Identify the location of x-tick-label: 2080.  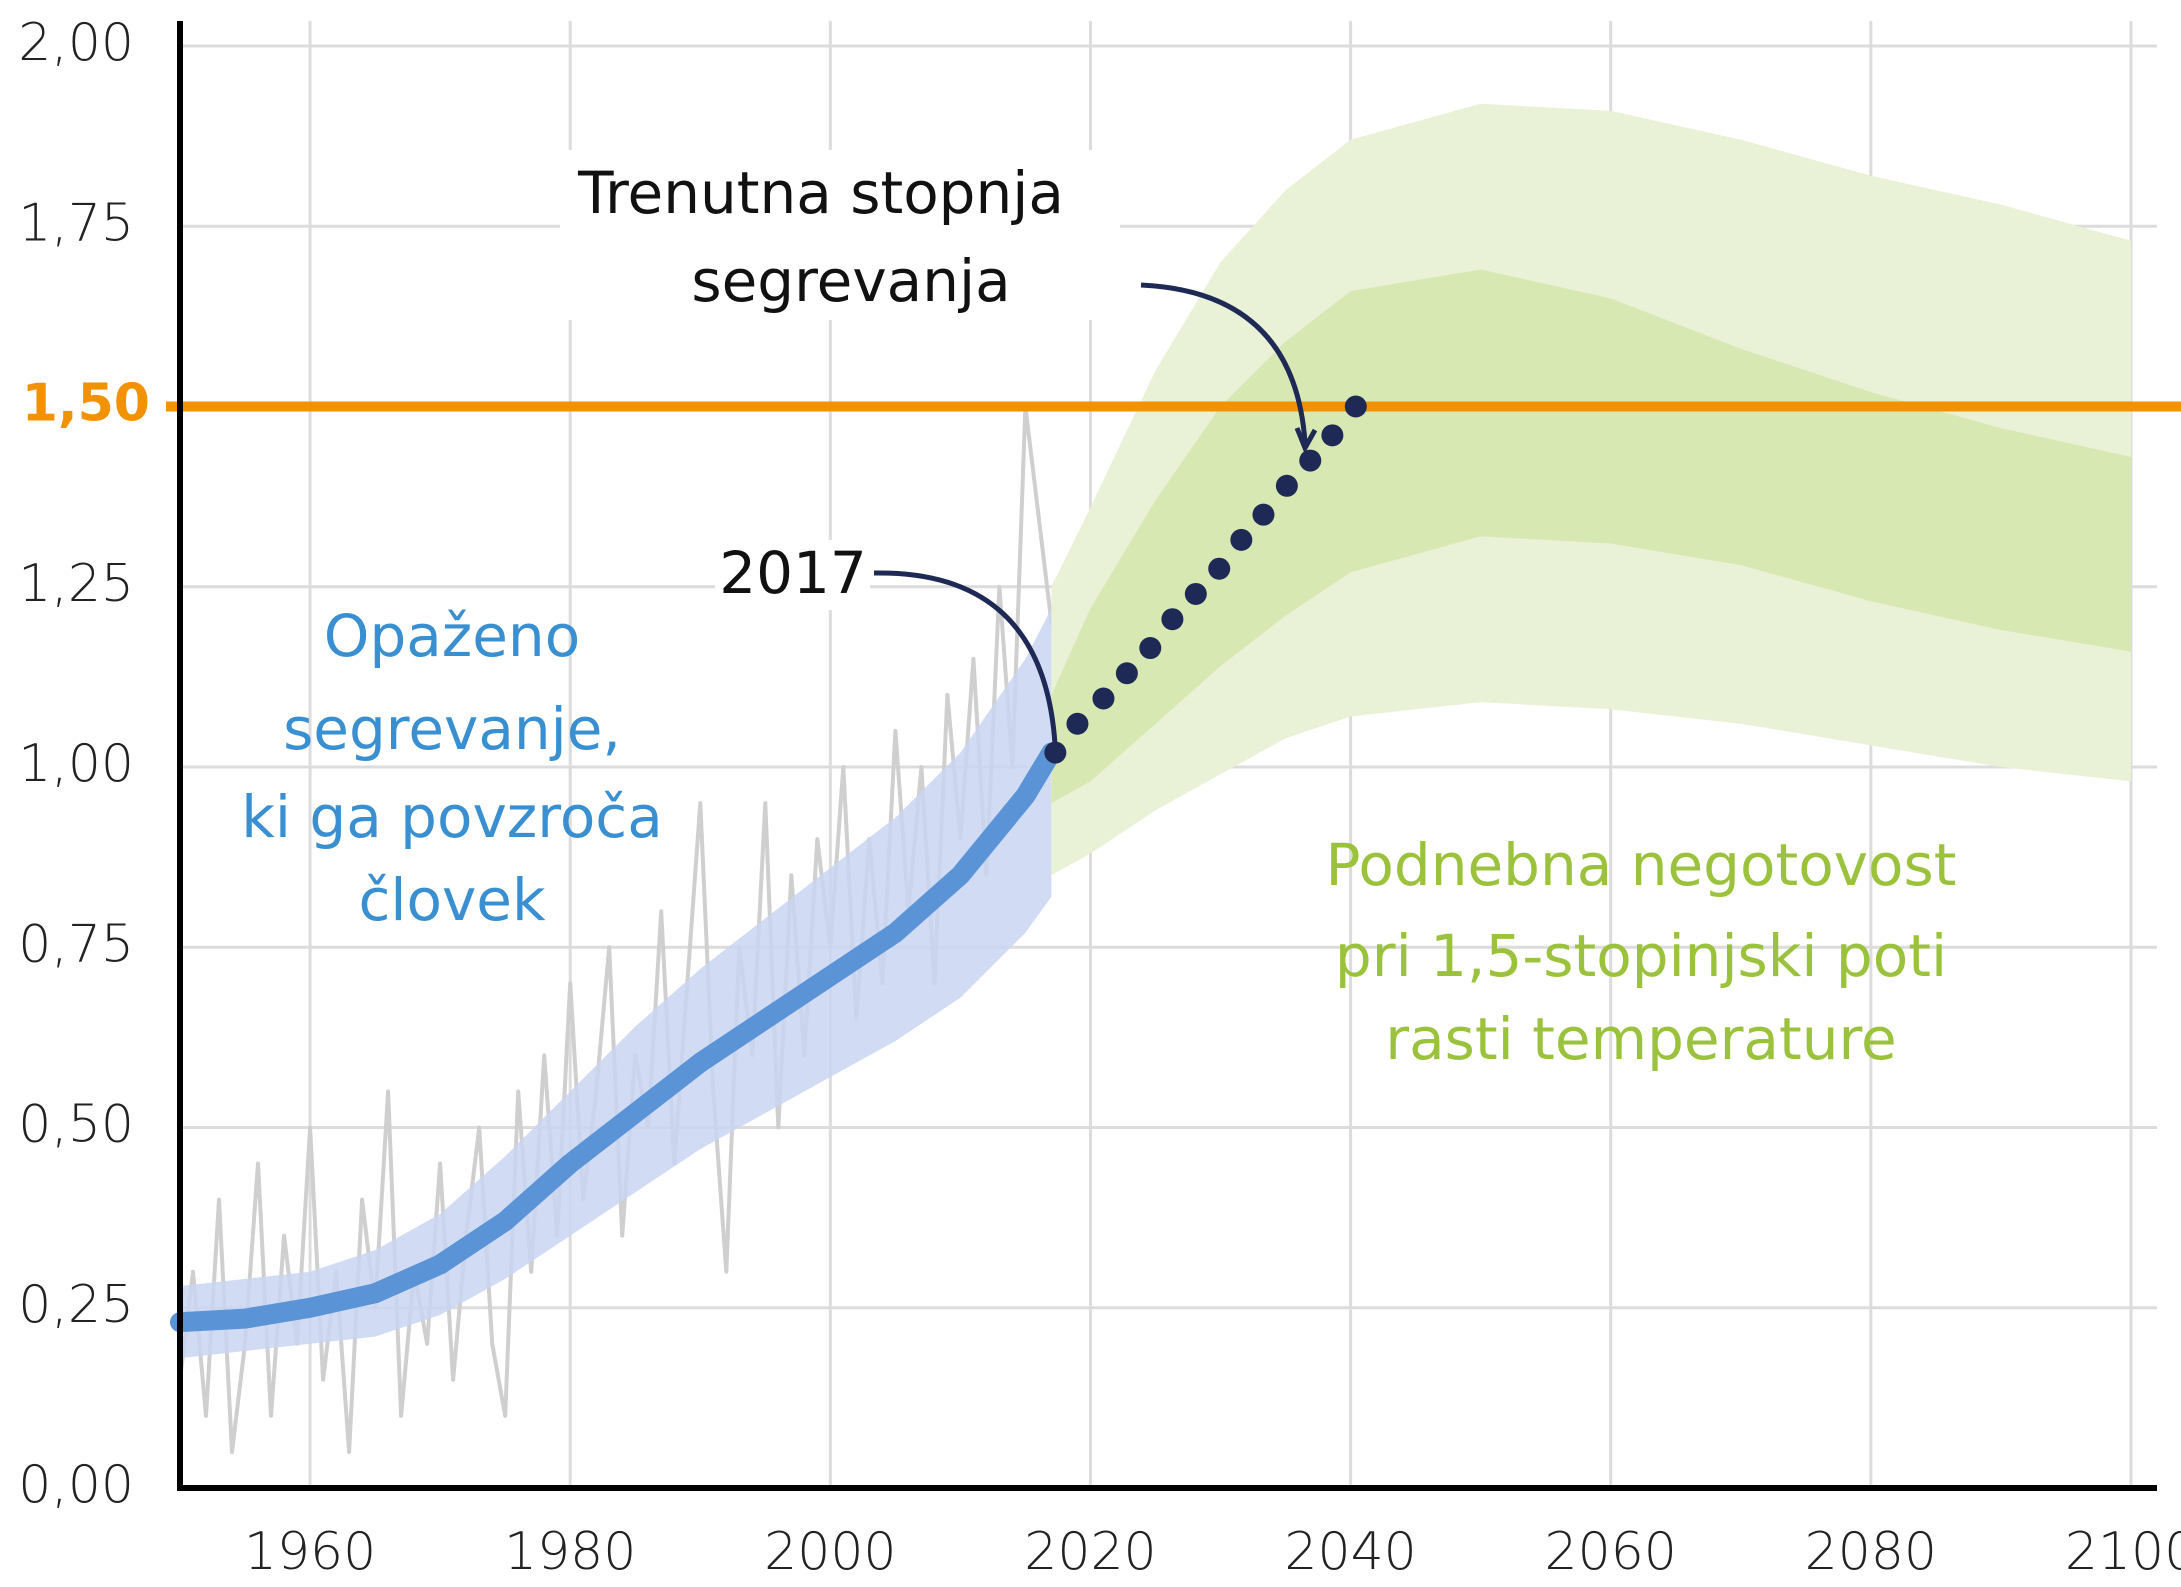
(1871, 1552).